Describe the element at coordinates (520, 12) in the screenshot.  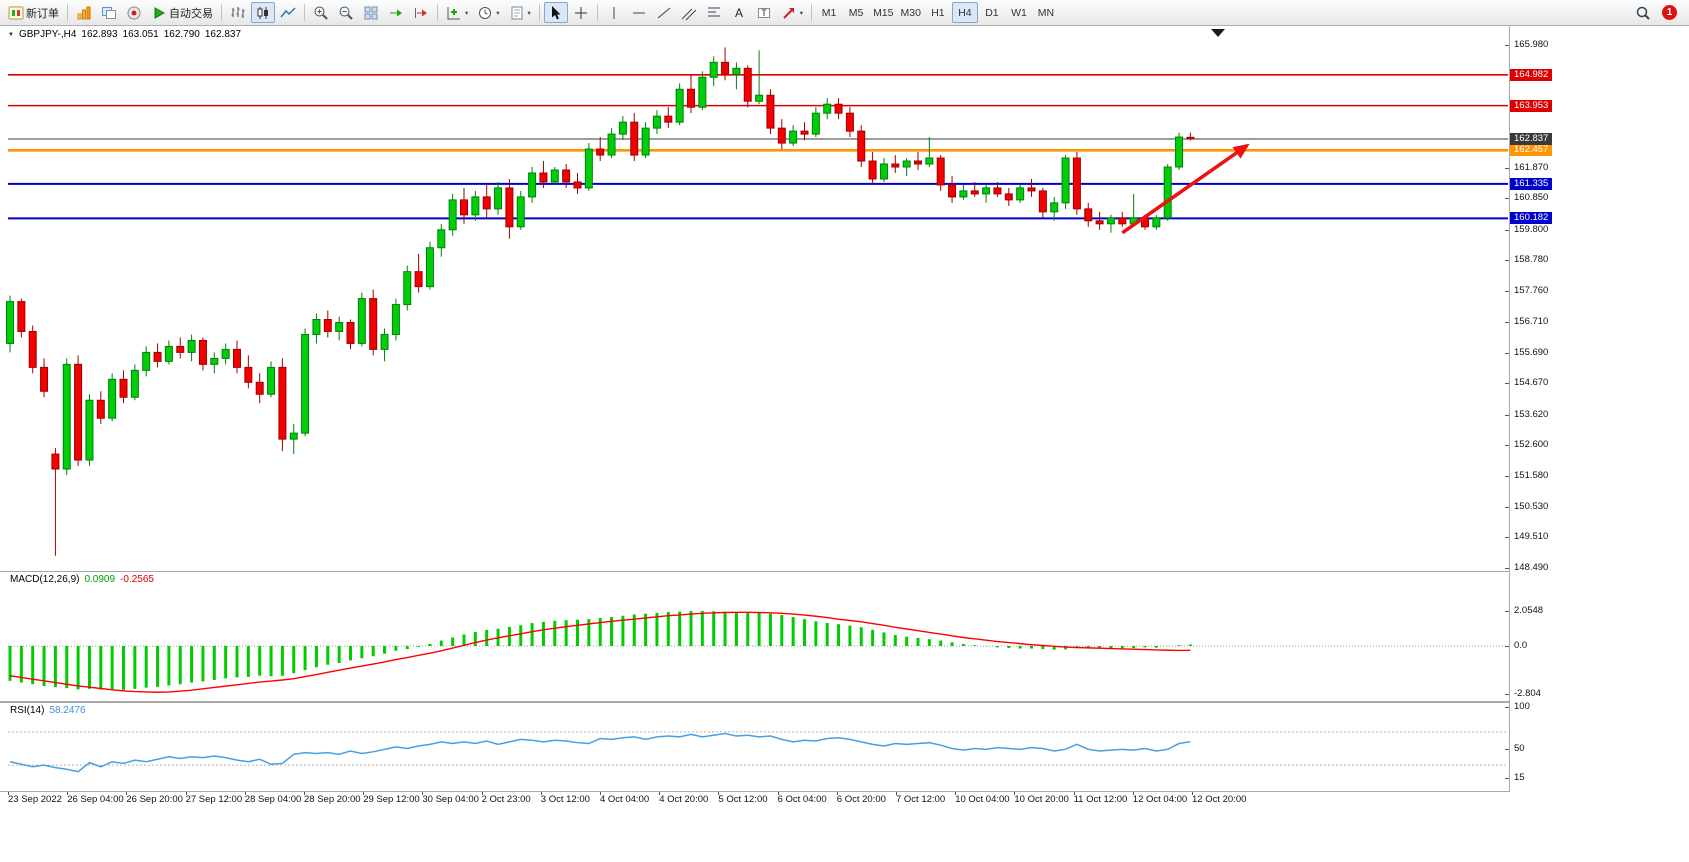
I see `templates-button: ▾` at that location.